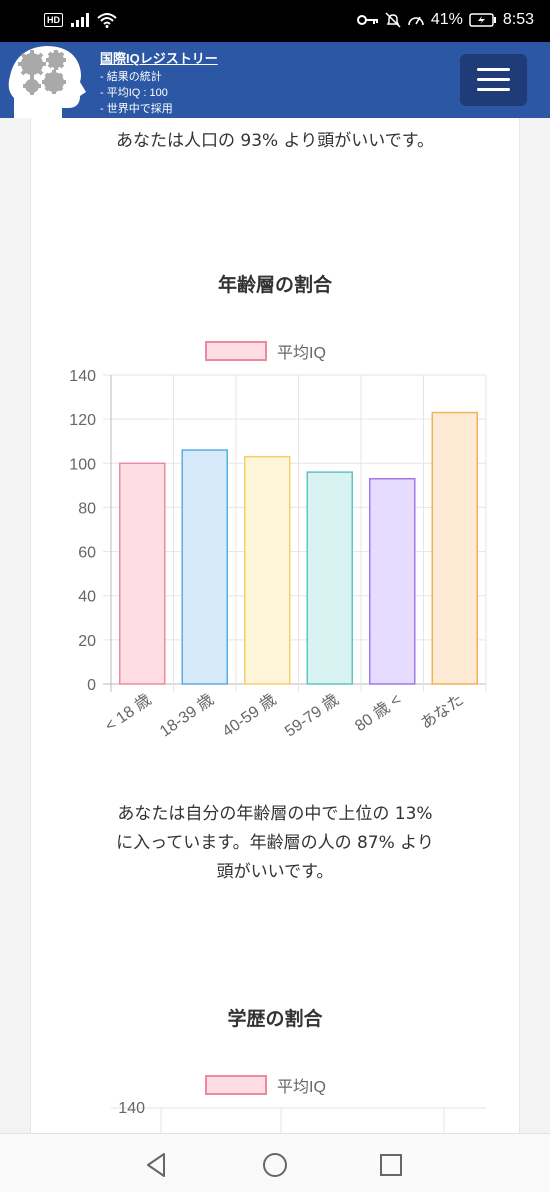  What do you see at coordinates (393, 20) in the screenshot?
I see `mute-bell-icon` at bounding box center [393, 20].